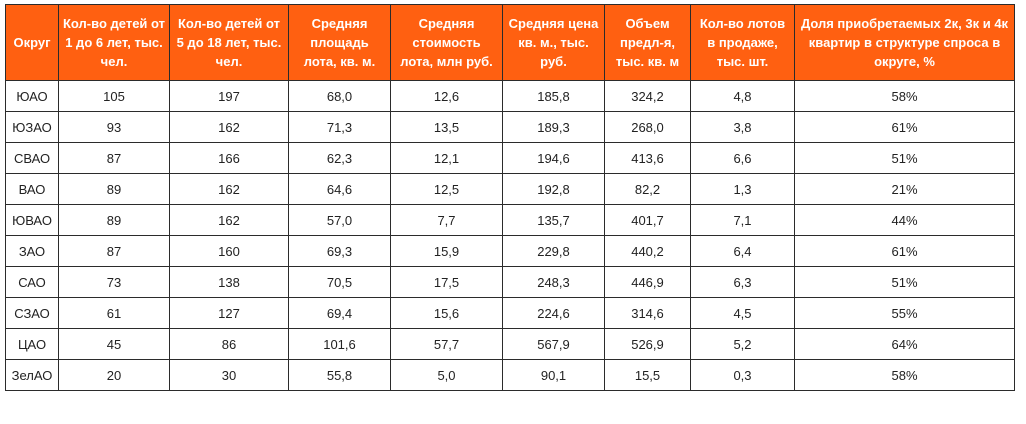 This screenshot has height=424, width=1026. I want to click on table-row: ЮВАО 89 162 57,0 7,7 135,7 401,7 7,1 44%, so click(510, 220).